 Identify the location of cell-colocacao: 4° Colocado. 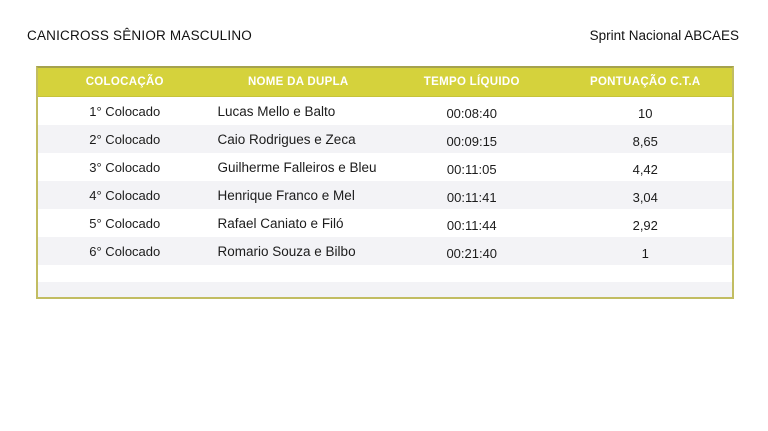
(125, 195).